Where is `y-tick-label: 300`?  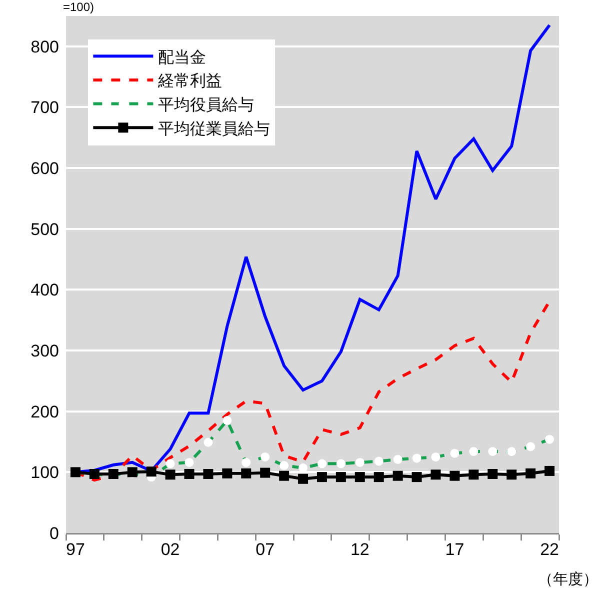 y-tick-label: 300 is located at coordinates (44, 350).